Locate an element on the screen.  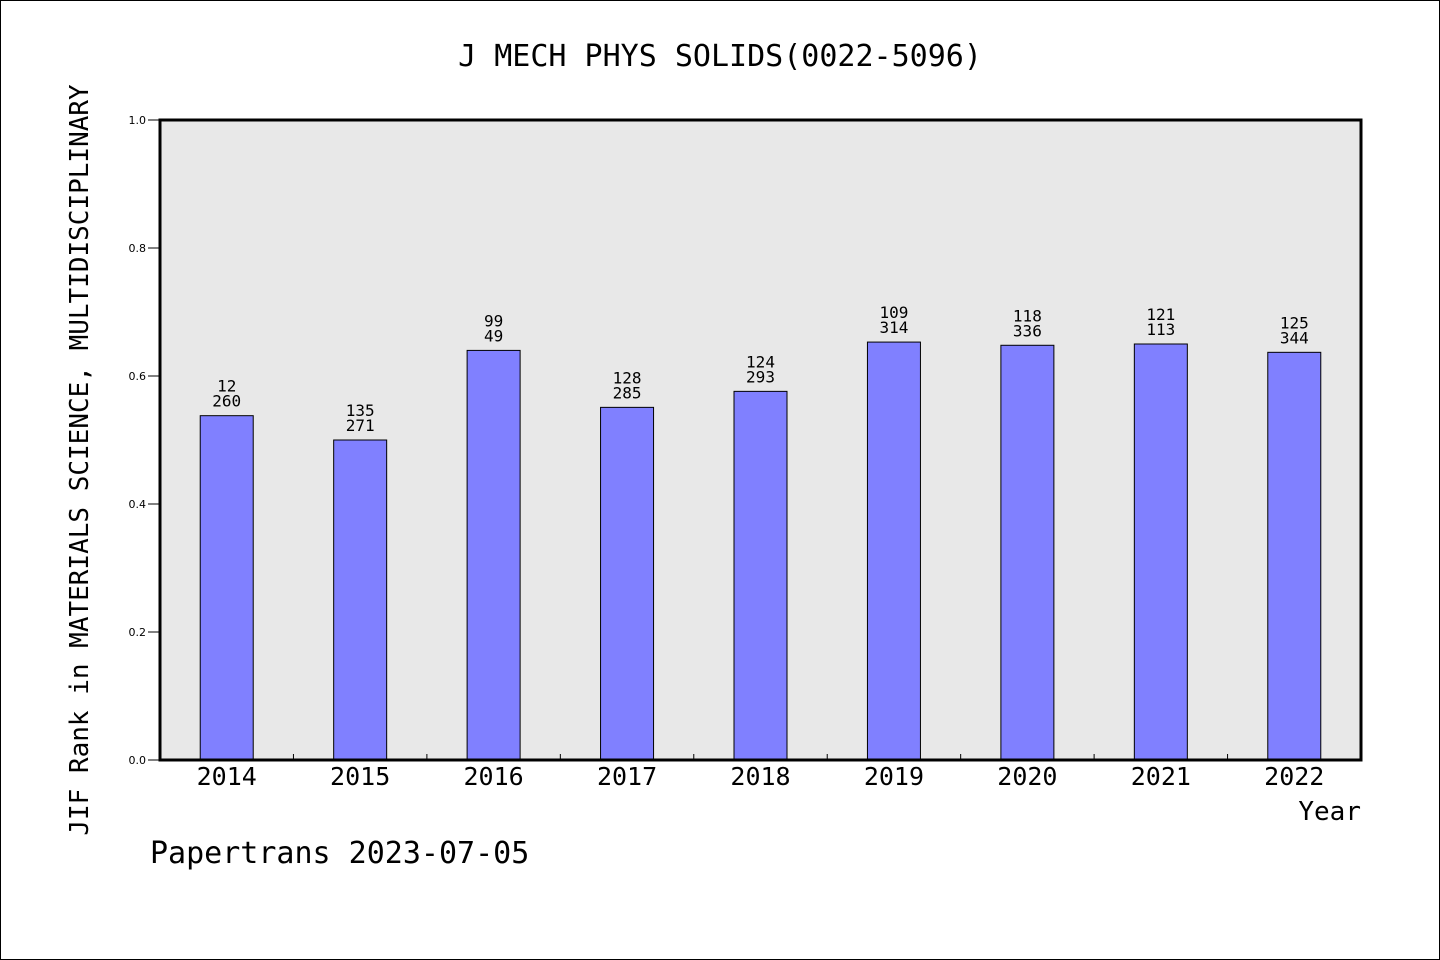
x-tick-label: 2018 is located at coordinates (760, 776).